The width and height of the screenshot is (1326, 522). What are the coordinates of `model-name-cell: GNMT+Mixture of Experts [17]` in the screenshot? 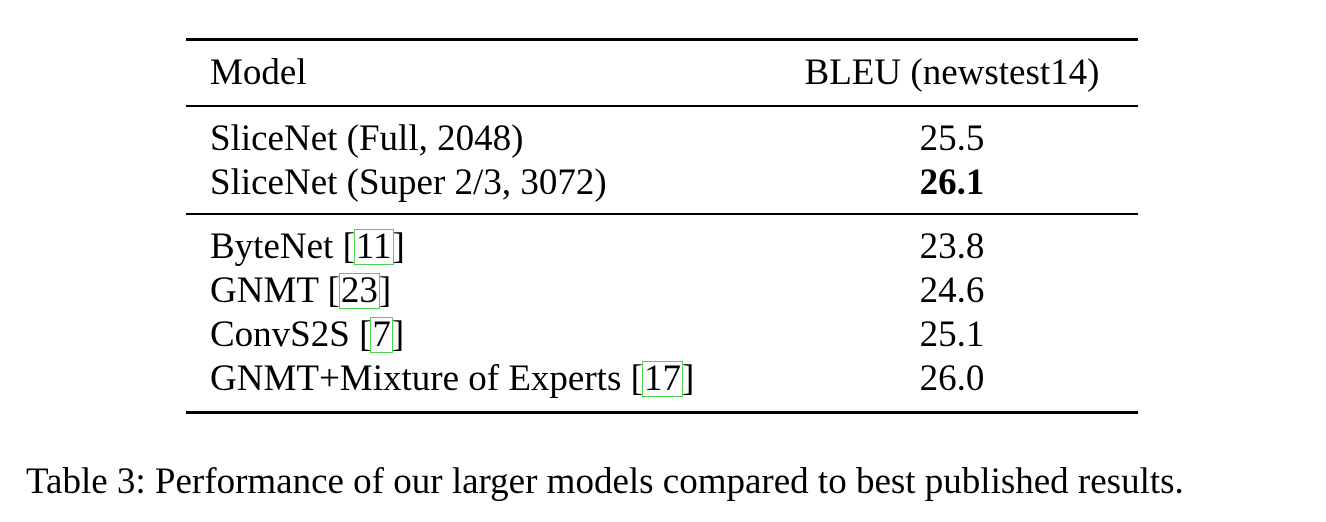 It's located at (452, 378).